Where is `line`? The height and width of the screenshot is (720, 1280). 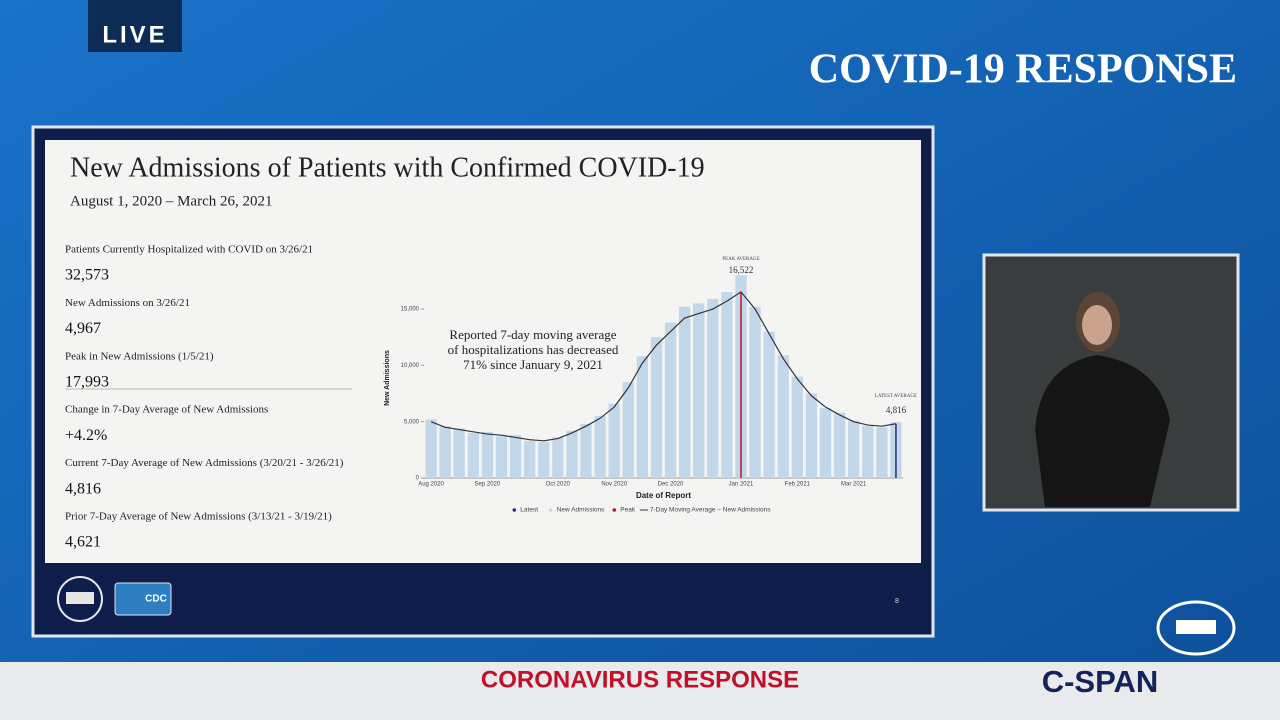
line is located at coordinates (663, 366).